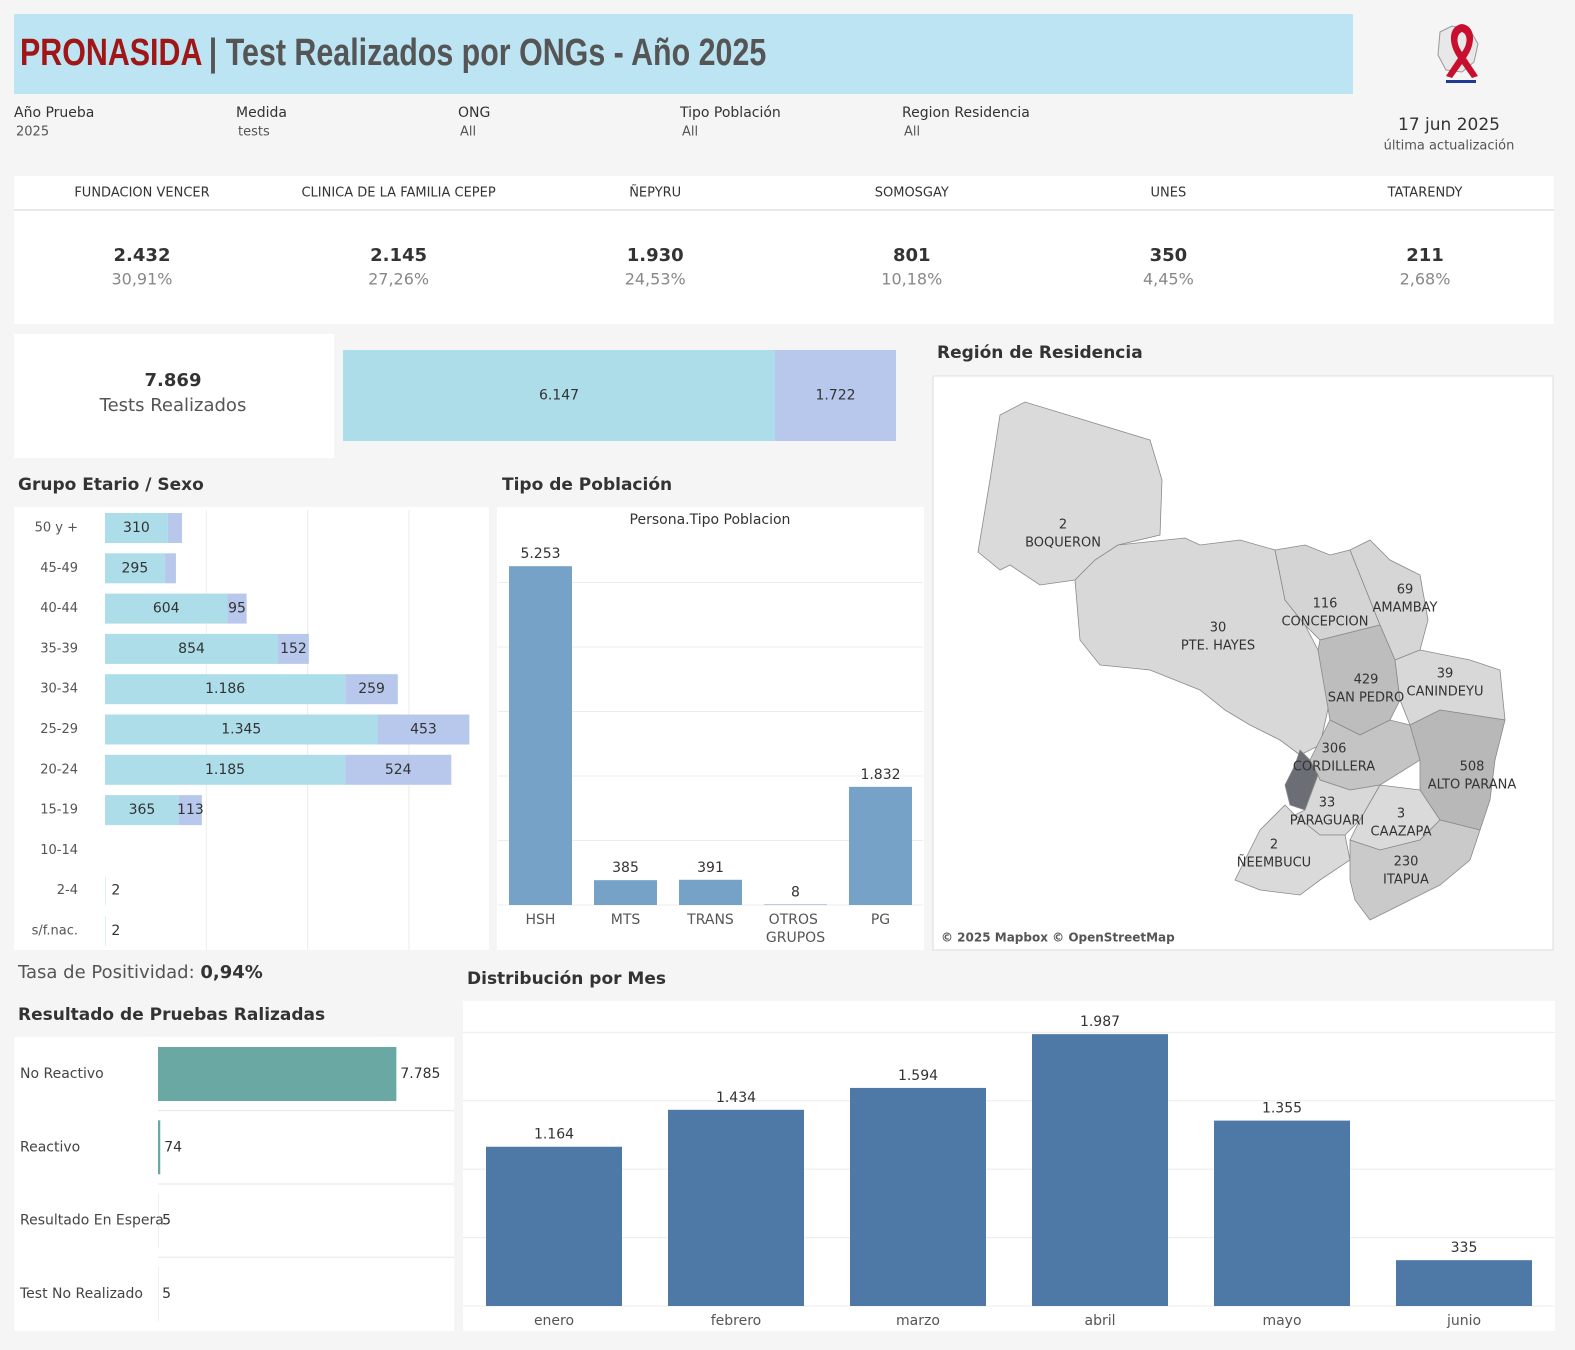  I want to click on total-label: Tests Realizados, so click(173, 405).